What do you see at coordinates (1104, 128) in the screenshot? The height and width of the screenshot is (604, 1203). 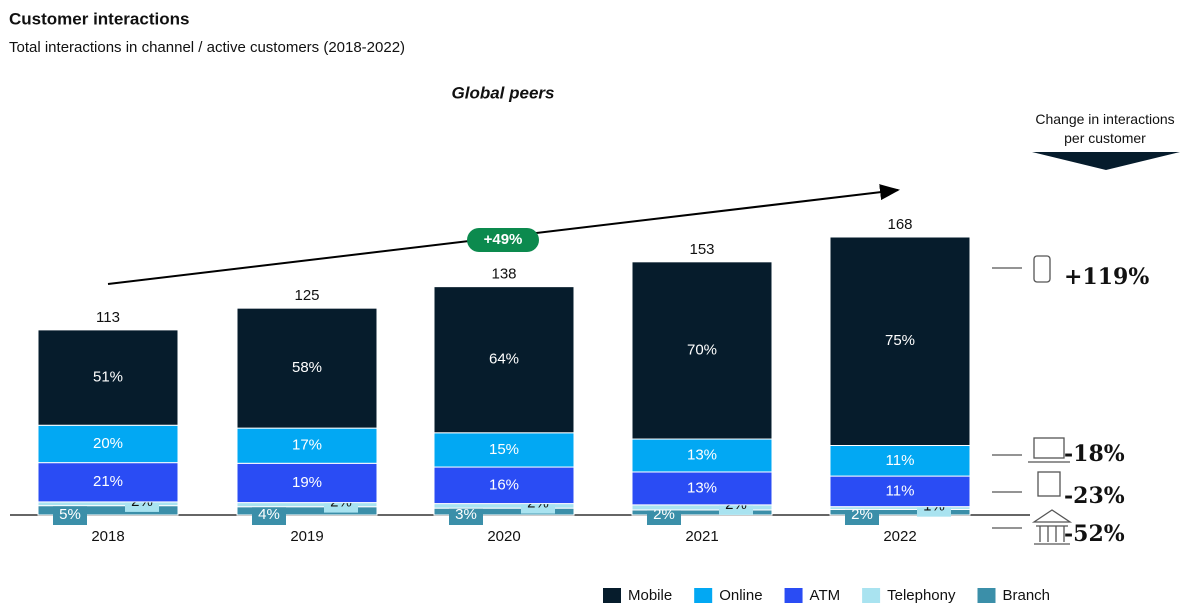 I see `change-title: Change in interactions per customer` at bounding box center [1104, 128].